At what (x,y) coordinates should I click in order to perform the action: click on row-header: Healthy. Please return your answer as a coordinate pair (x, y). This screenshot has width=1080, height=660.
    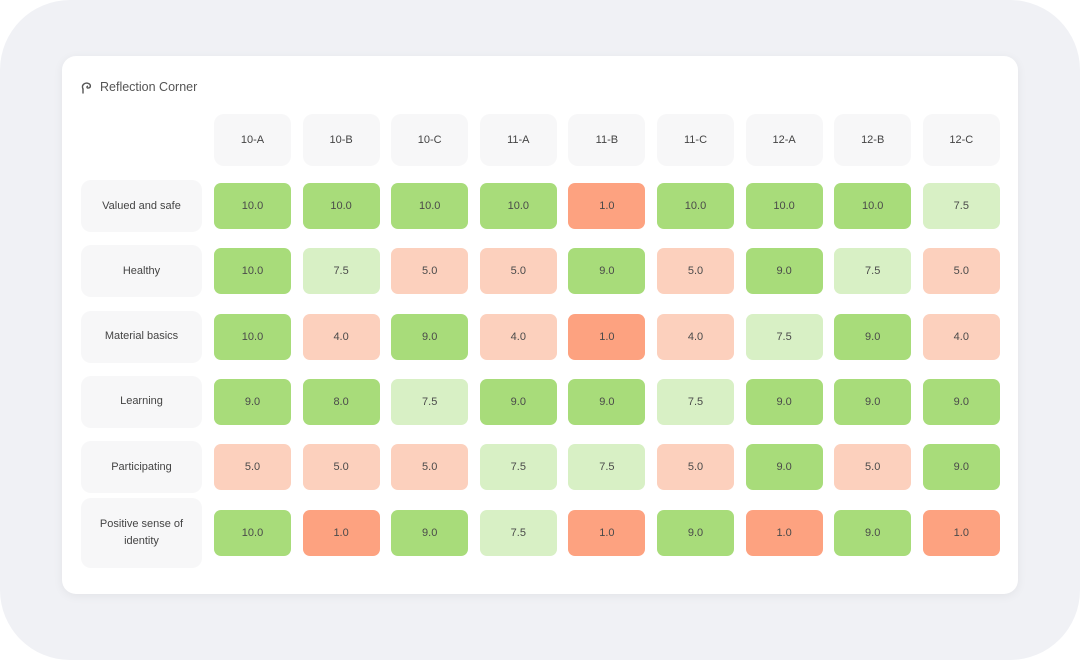
    Looking at the image, I should click on (141, 271).